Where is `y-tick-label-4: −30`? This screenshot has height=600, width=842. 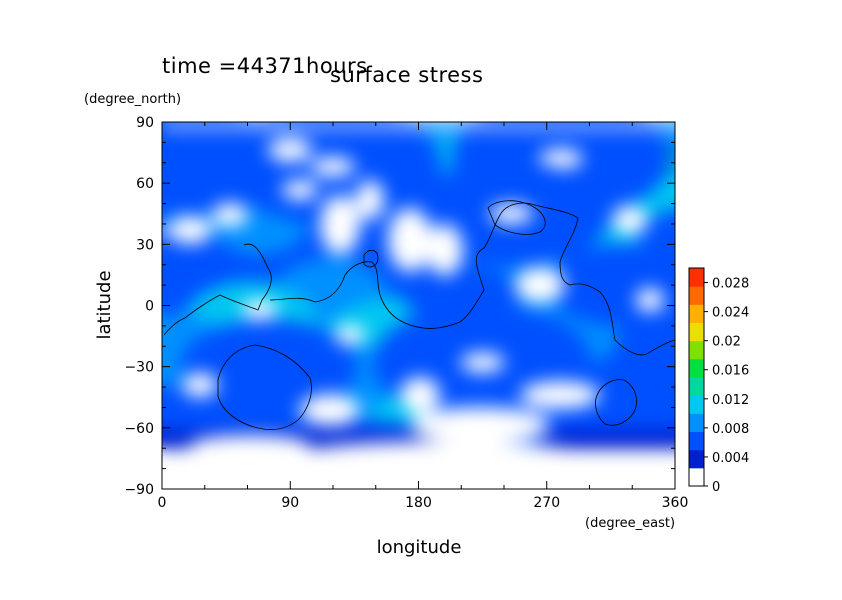
y-tick-label-4: −30 is located at coordinates (139, 368).